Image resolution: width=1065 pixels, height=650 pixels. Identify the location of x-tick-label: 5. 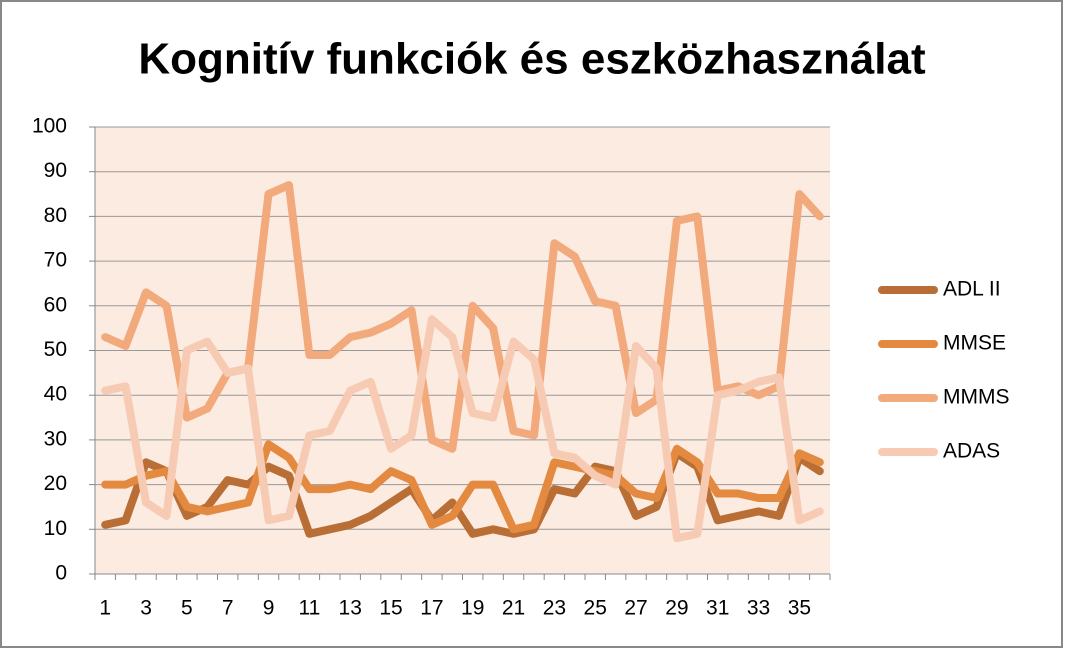
(187, 608).